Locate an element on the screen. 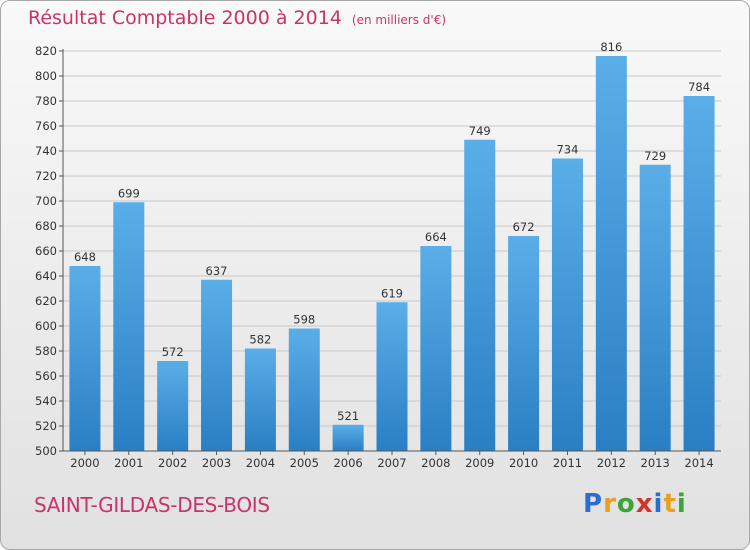 The image size is (750, 550). x-tick-label: 2001 is located at coordinates (128, 463).